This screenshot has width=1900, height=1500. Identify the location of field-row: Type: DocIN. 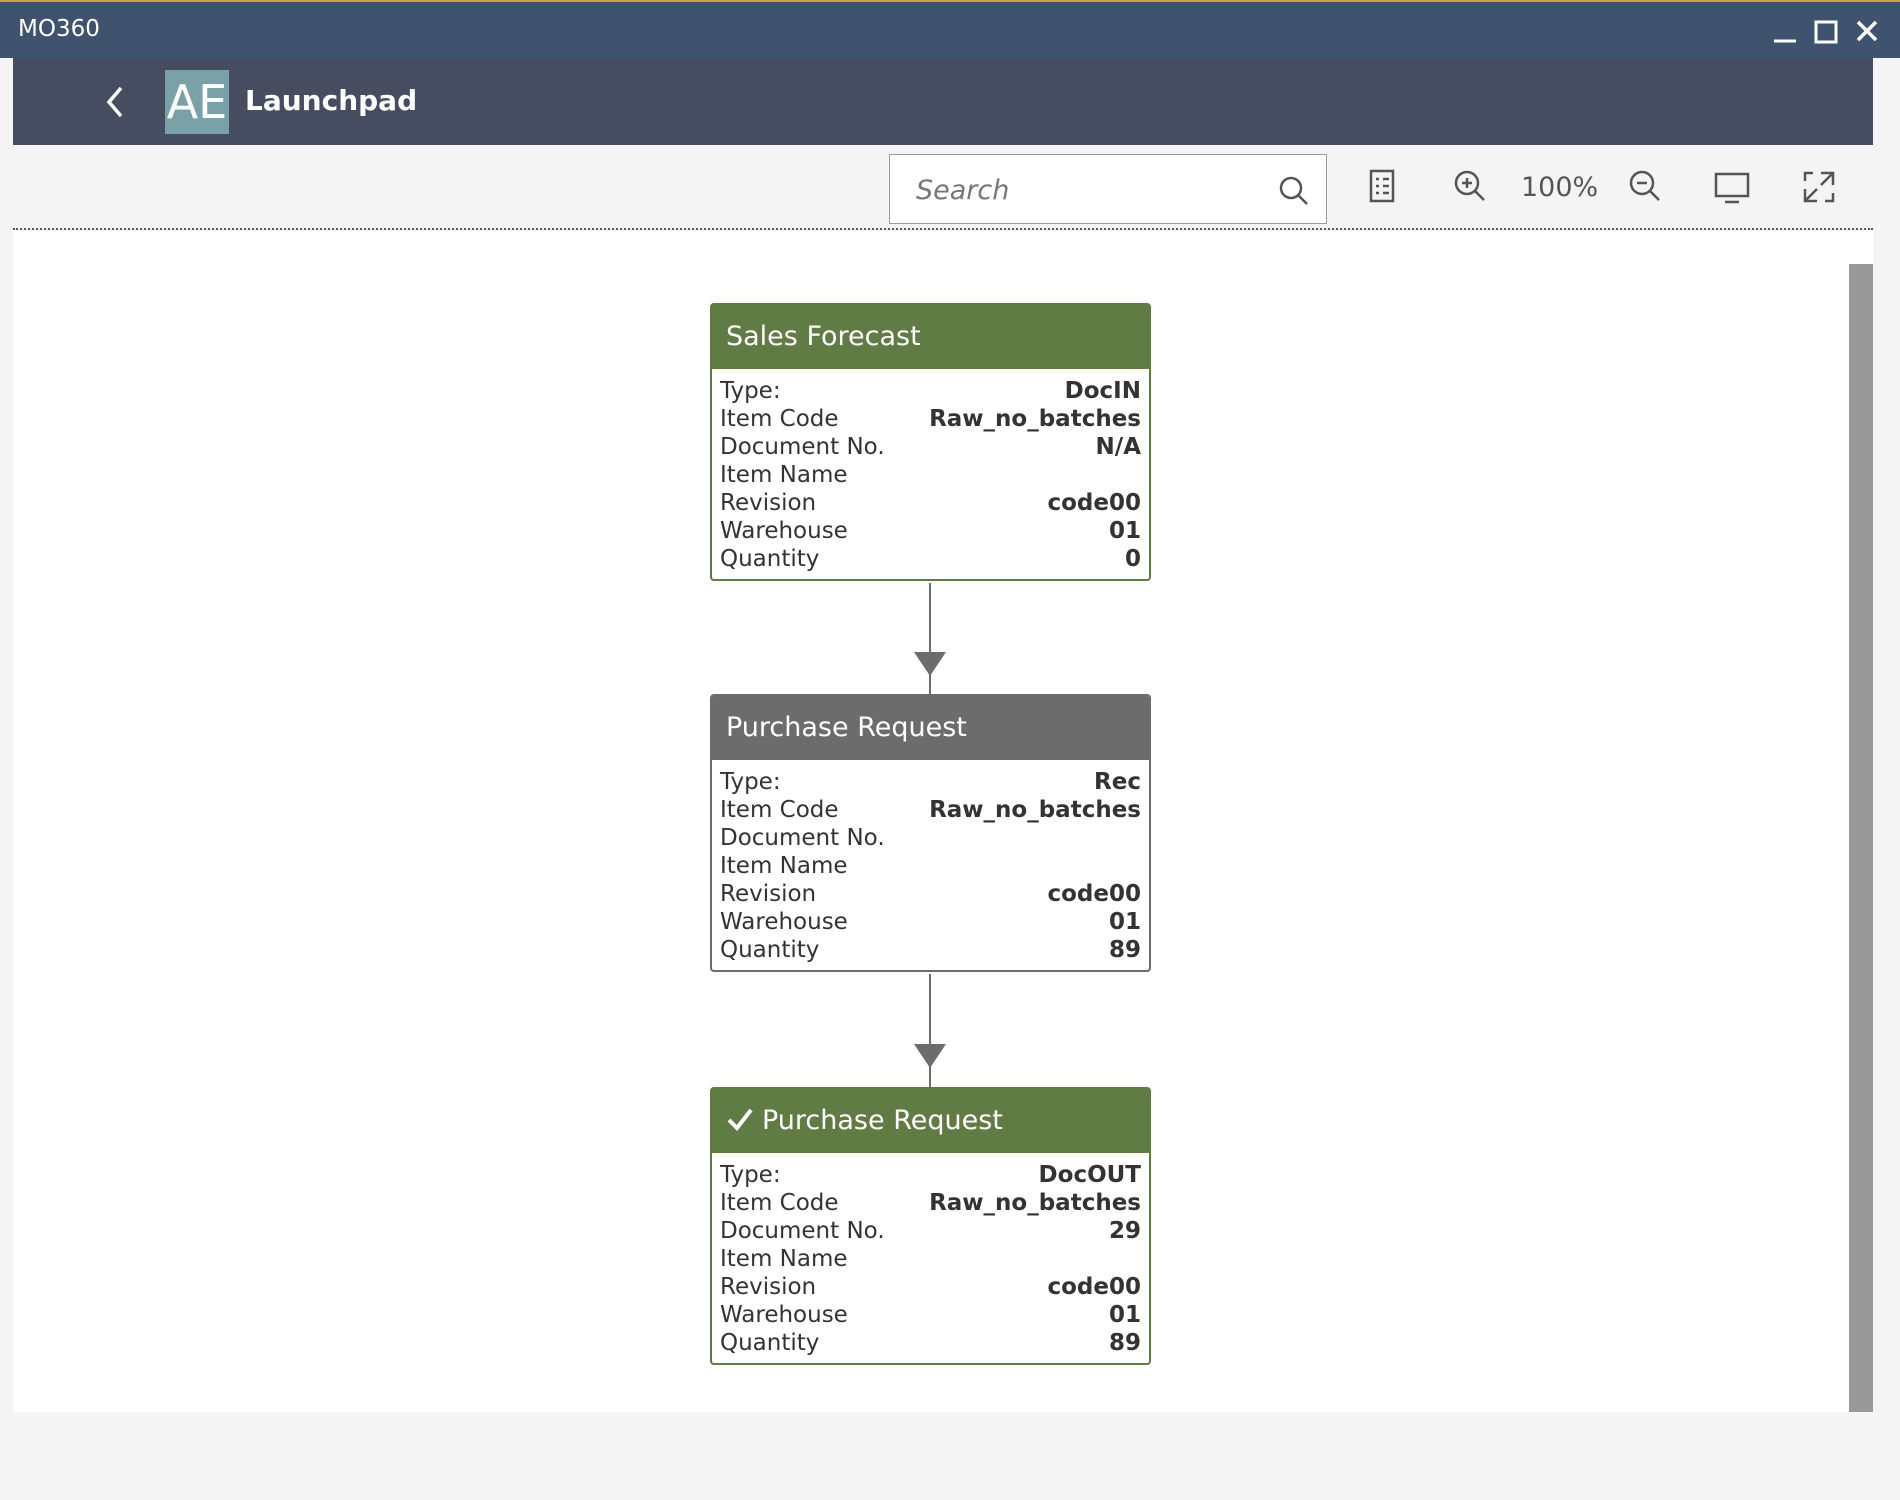
(930, 391).